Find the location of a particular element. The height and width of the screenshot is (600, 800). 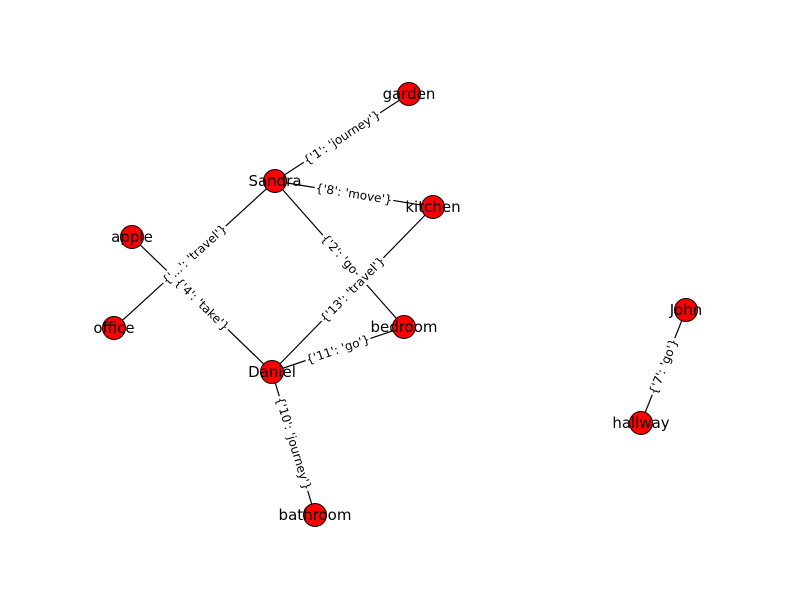

node-bedroom is located at coordinates (404, 327).